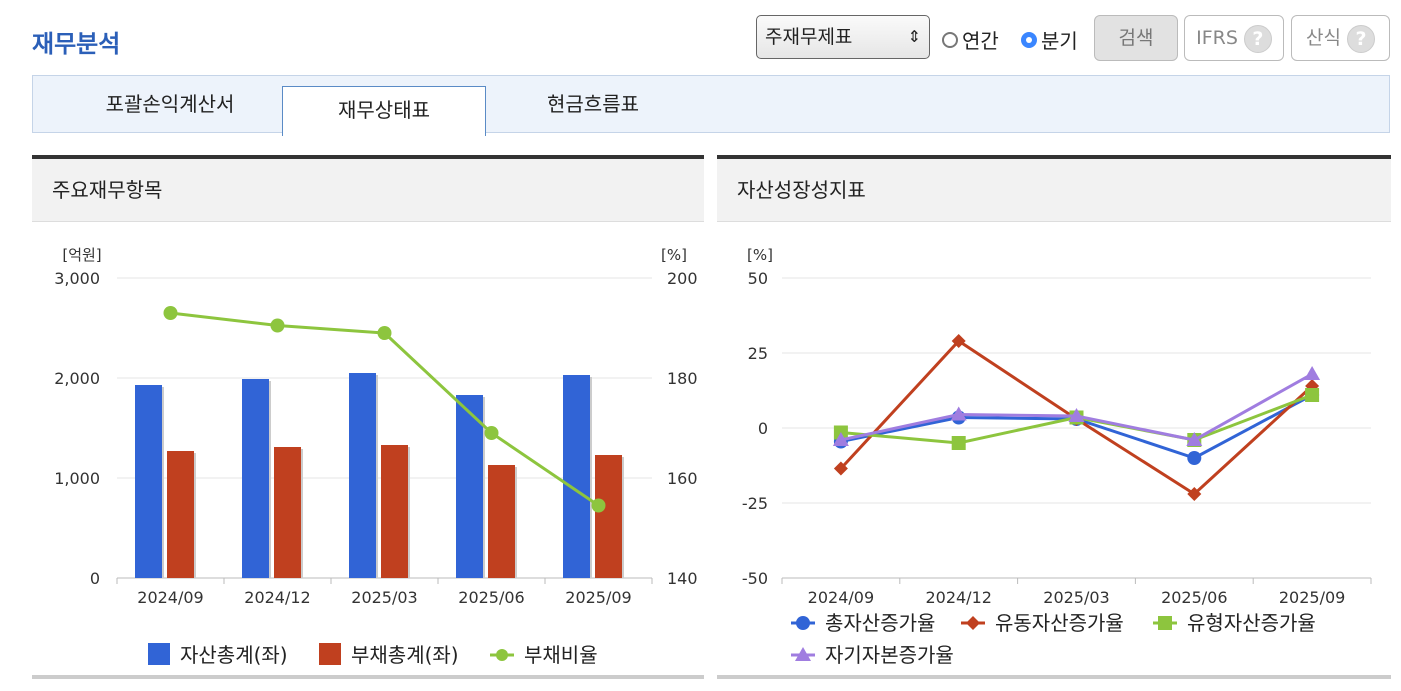 The width and height of the screenshot is (1401, 691). What do you see at coordinates (384, 111) in the screenshot?
I see `tab-balance-sheet: 재무상태표` at bounding box center [384, 111].